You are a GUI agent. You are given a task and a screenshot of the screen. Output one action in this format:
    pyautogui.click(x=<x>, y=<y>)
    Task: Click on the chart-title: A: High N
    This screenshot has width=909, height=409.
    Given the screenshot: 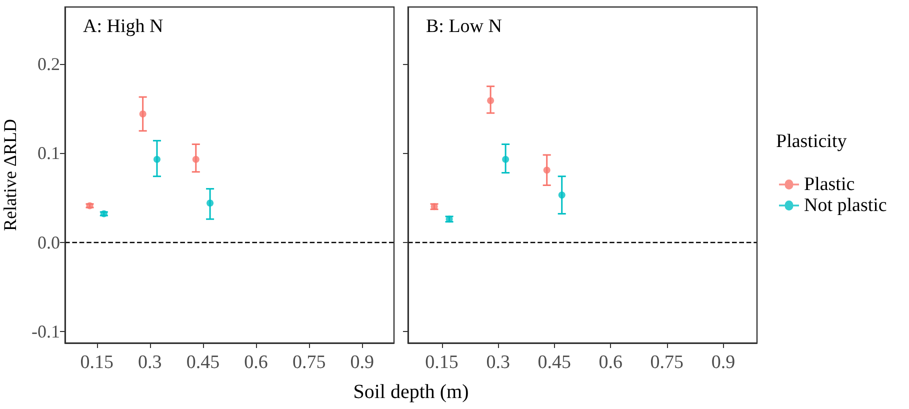 What is the action you would take?
    pyautogui.click(x=123, y=26)
    